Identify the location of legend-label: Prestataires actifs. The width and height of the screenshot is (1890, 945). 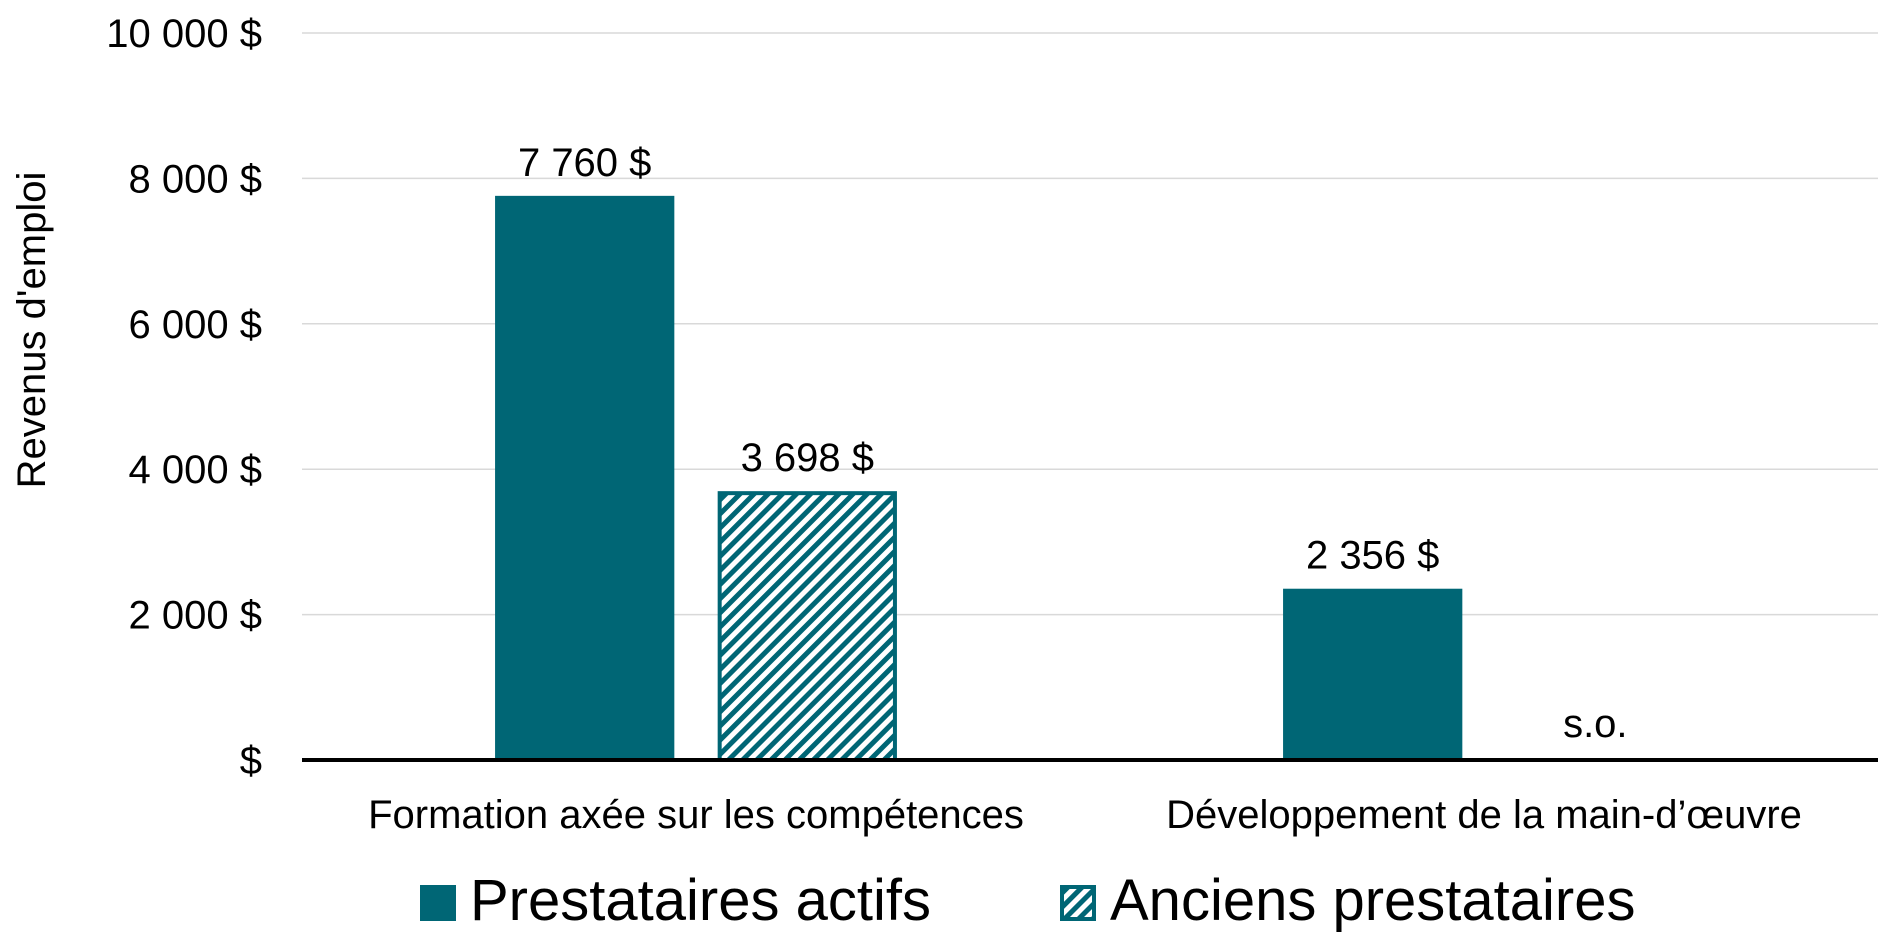
(700, 900).